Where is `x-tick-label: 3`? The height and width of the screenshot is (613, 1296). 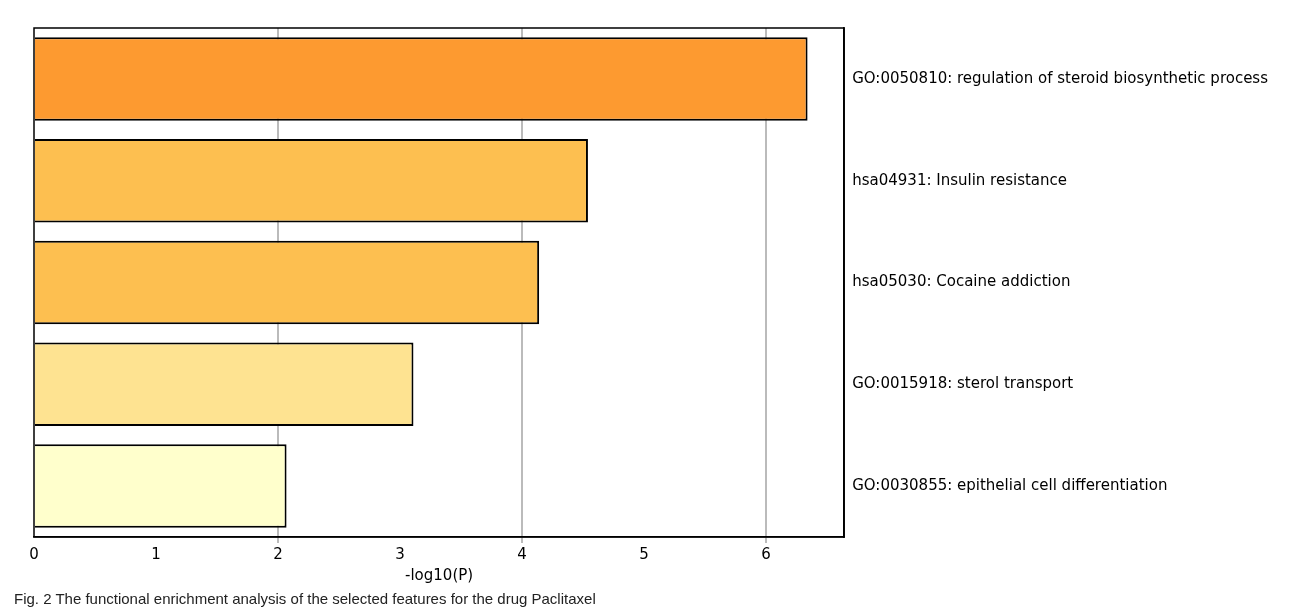
x-tick-label: 3 is located at coordinates (400, 553).